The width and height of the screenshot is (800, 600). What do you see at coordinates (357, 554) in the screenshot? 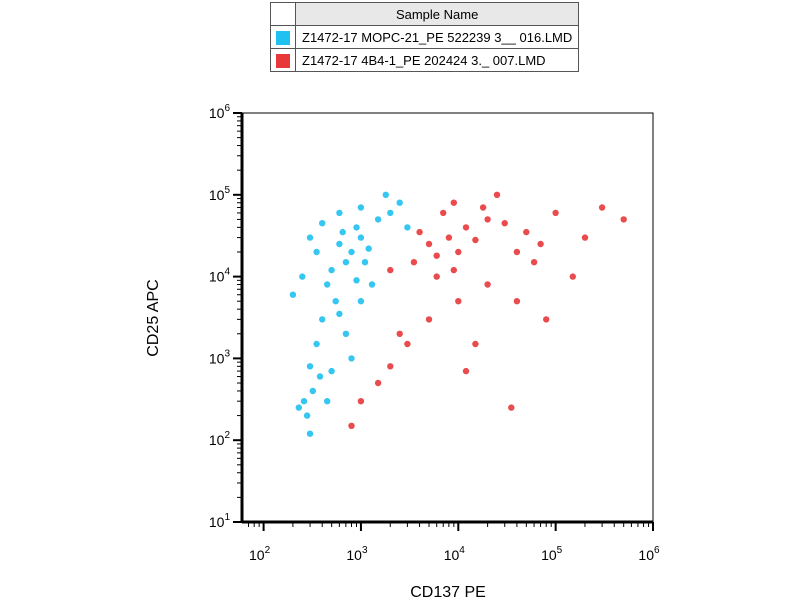
I see `x-tick-label: 10³` at bounding box center [357, 554].